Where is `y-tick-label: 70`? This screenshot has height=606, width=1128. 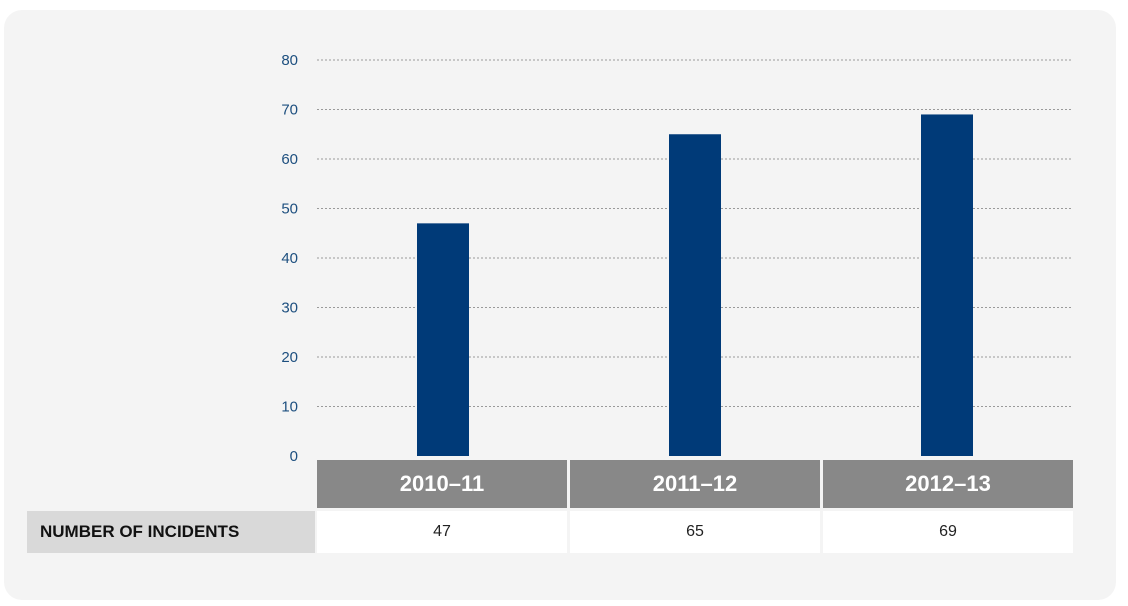 y-tick-label: 70 is located at coordinates (289, 110).